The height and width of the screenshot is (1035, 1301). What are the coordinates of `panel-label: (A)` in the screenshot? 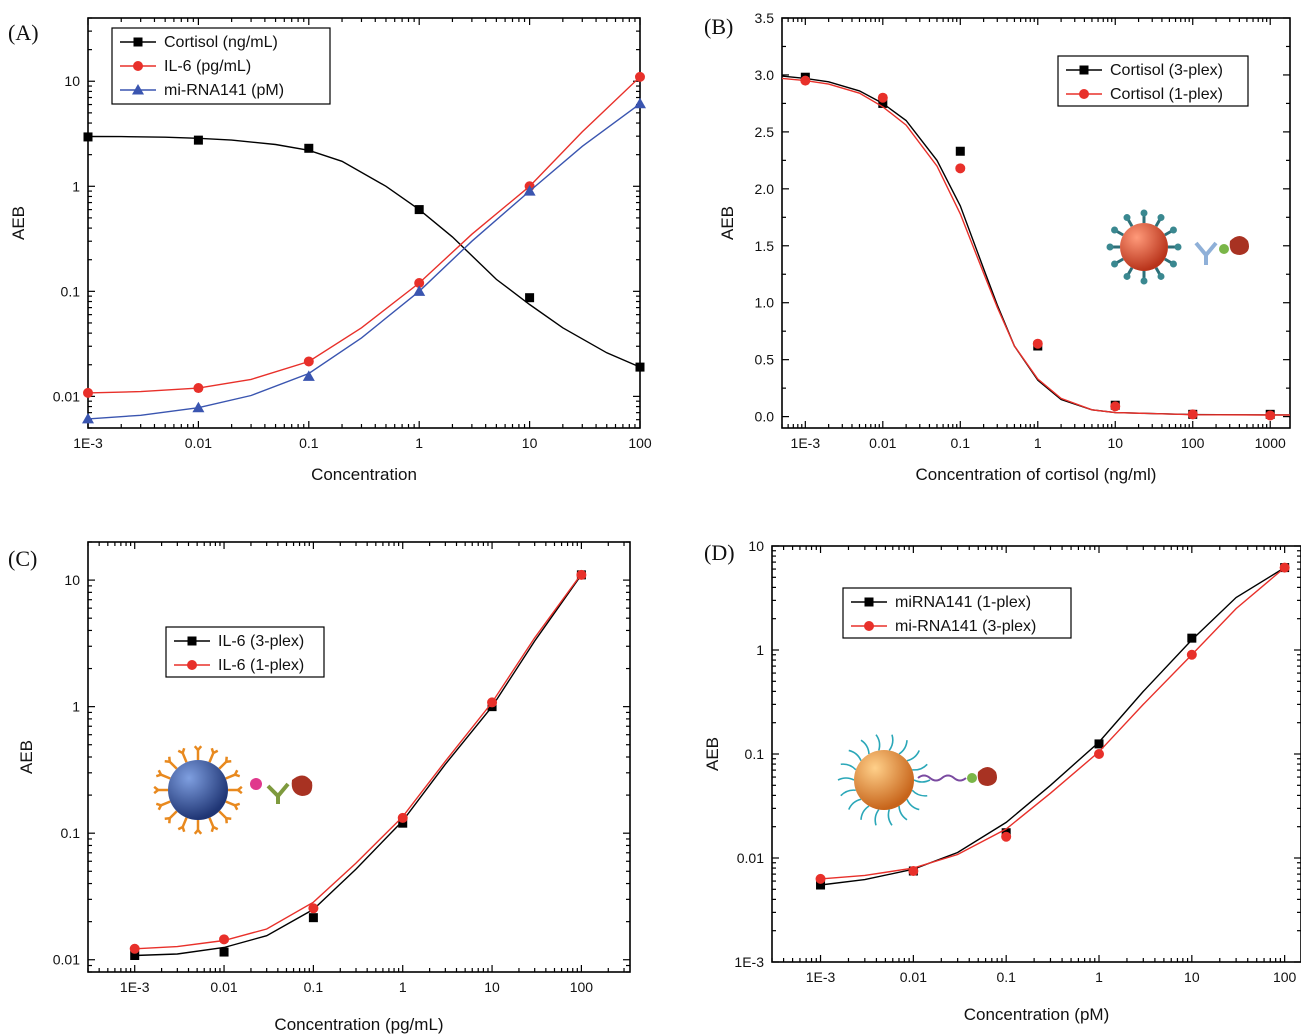 It's located at (23, 32).